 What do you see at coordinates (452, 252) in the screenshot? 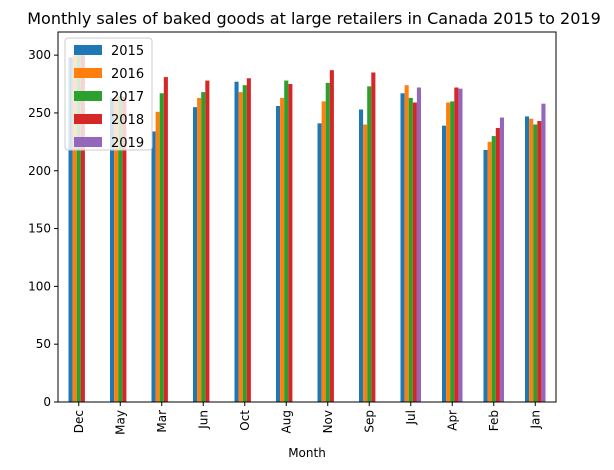
I see `bar-apr-2017` at bounding box center [452, 252].